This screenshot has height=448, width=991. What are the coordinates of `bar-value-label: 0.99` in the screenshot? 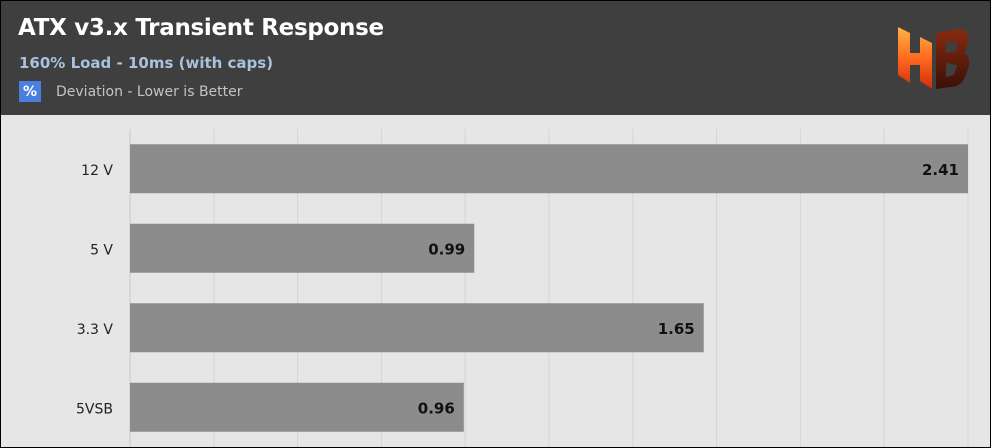 It's located at (446, 249).